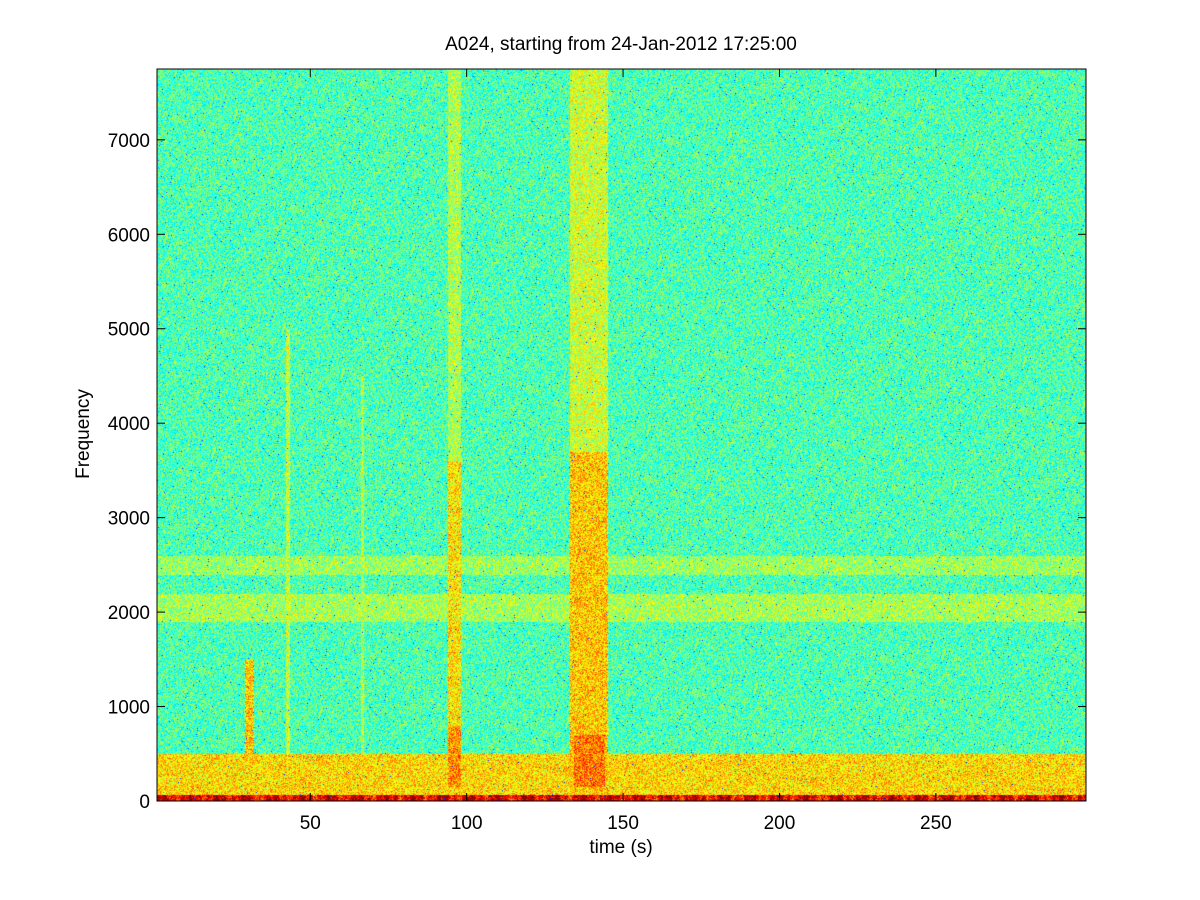  What do you see at coordinates (129, 141) in the screenshot?
I see `y-tick-label: 7000` at bounding box center [129, 141].